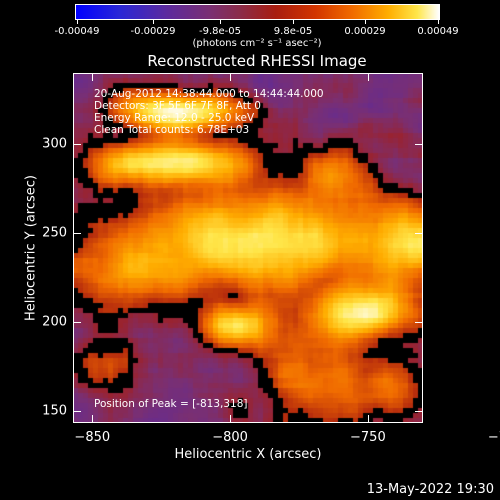 This screenshot has width=500, height=500. What do you see at coordinates (365, 31) in the screenshot?
I see `colorbar-tick-label: 0.00029` at bounding box center [365, 31].